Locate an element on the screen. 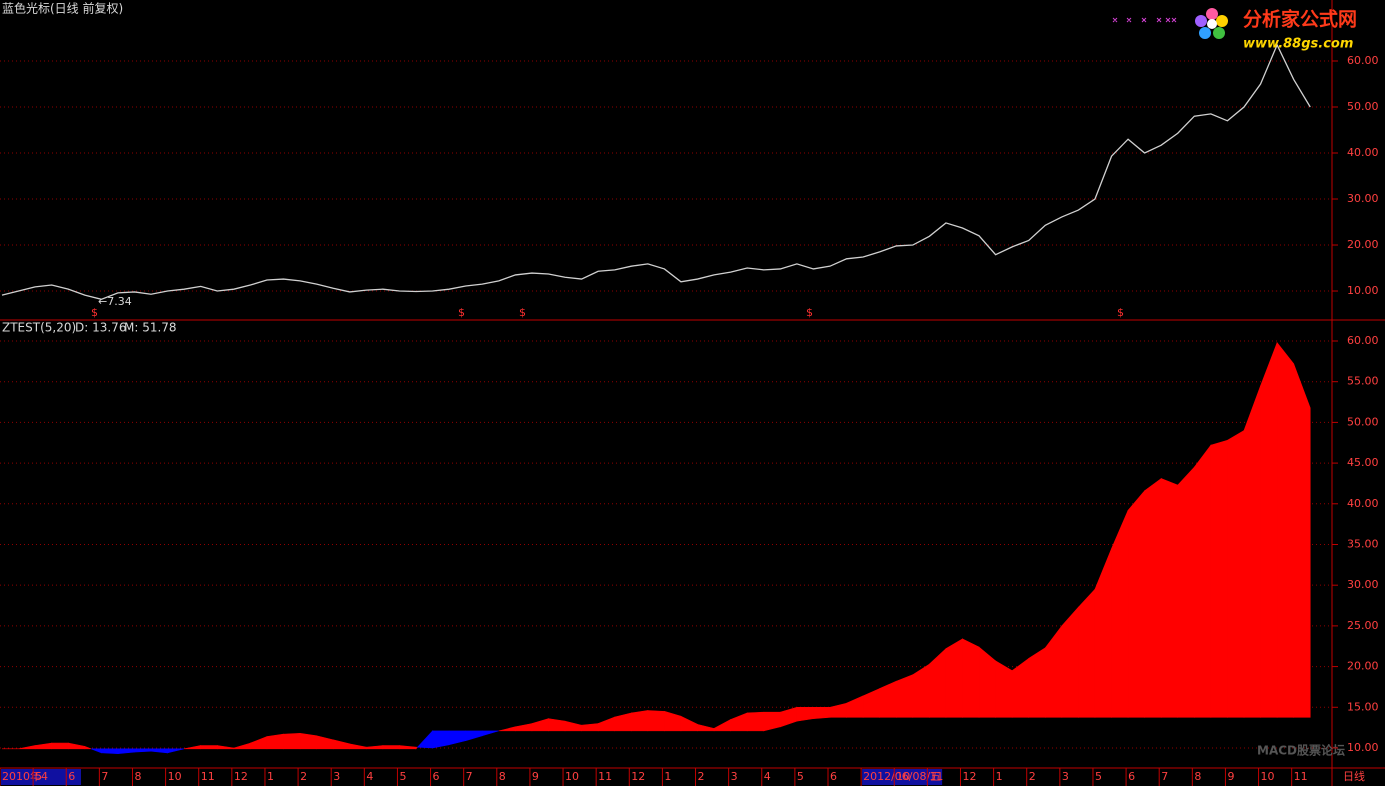  x-tick-label: 2010年4 is located at coordinates (25, 776).